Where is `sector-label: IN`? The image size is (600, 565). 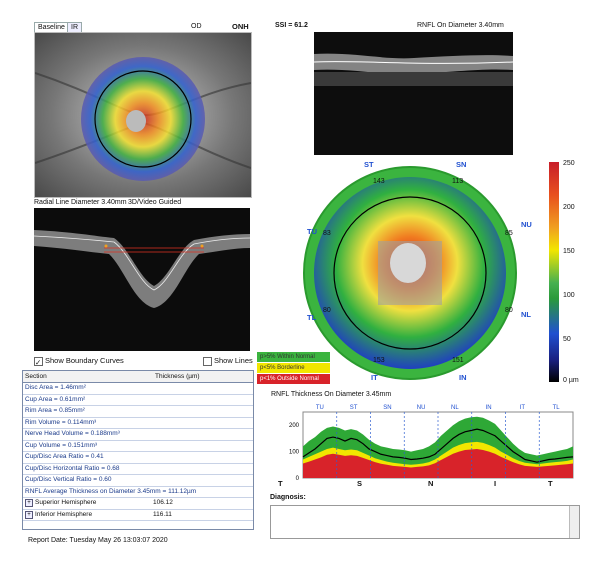
sector-label: IN is located at coordinates (489, 408).